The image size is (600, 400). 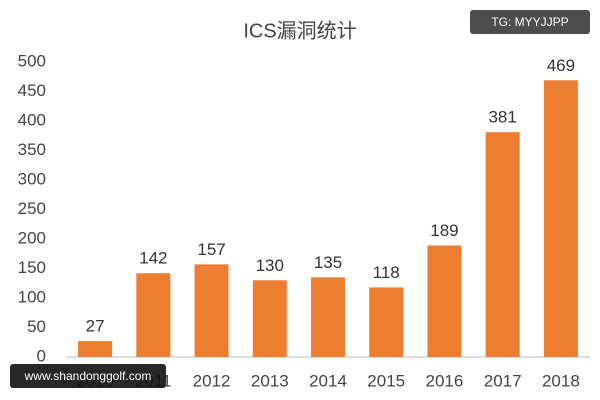 I want to click on data-label: 135, so click(x=328, y=262).